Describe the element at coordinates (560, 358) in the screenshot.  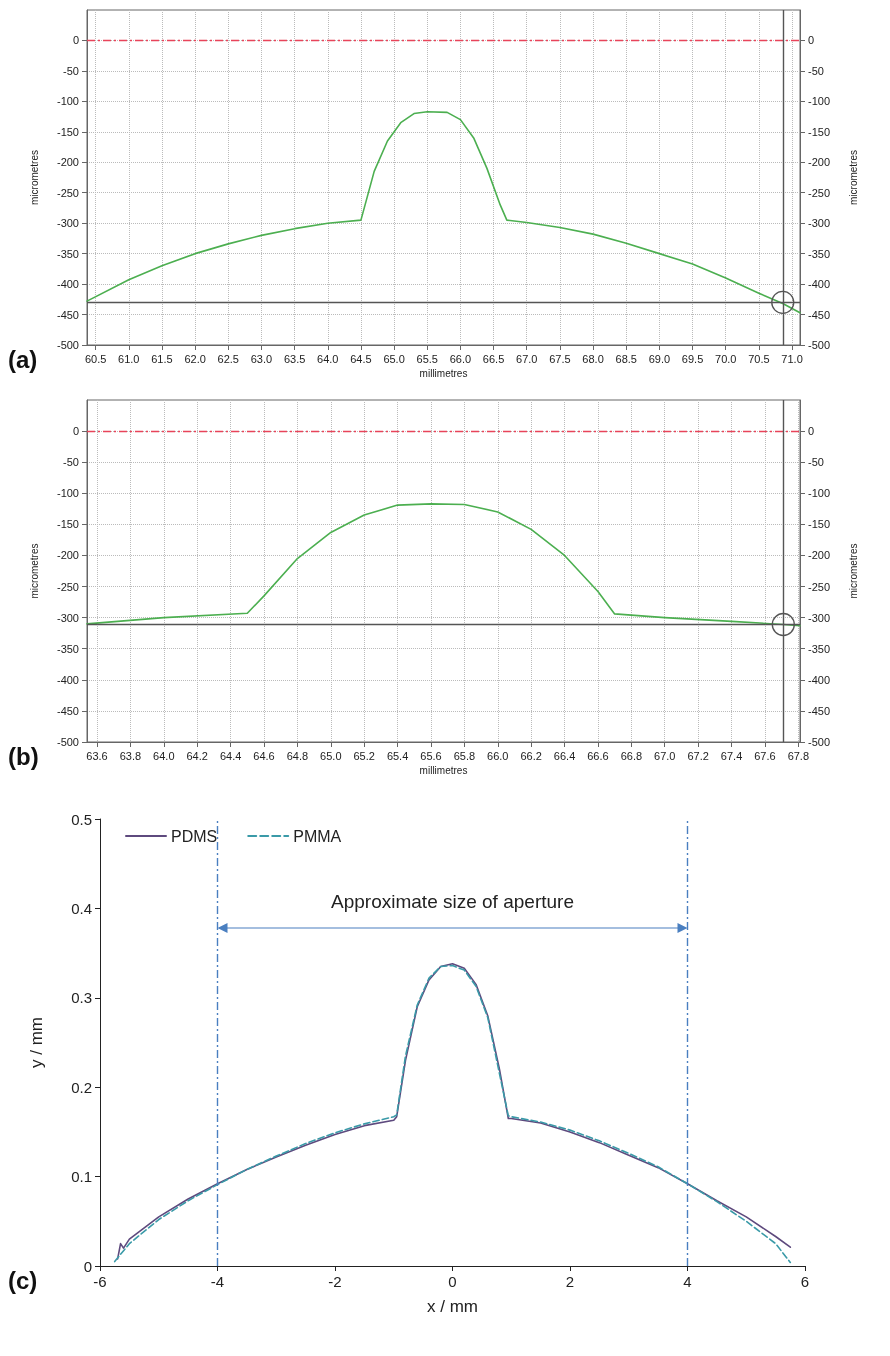
I see `x-tick-label: 67.5` at that location.